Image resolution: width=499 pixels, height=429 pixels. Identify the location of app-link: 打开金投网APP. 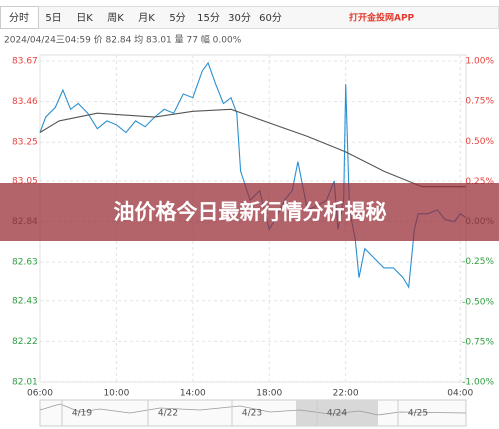
(382, 18).